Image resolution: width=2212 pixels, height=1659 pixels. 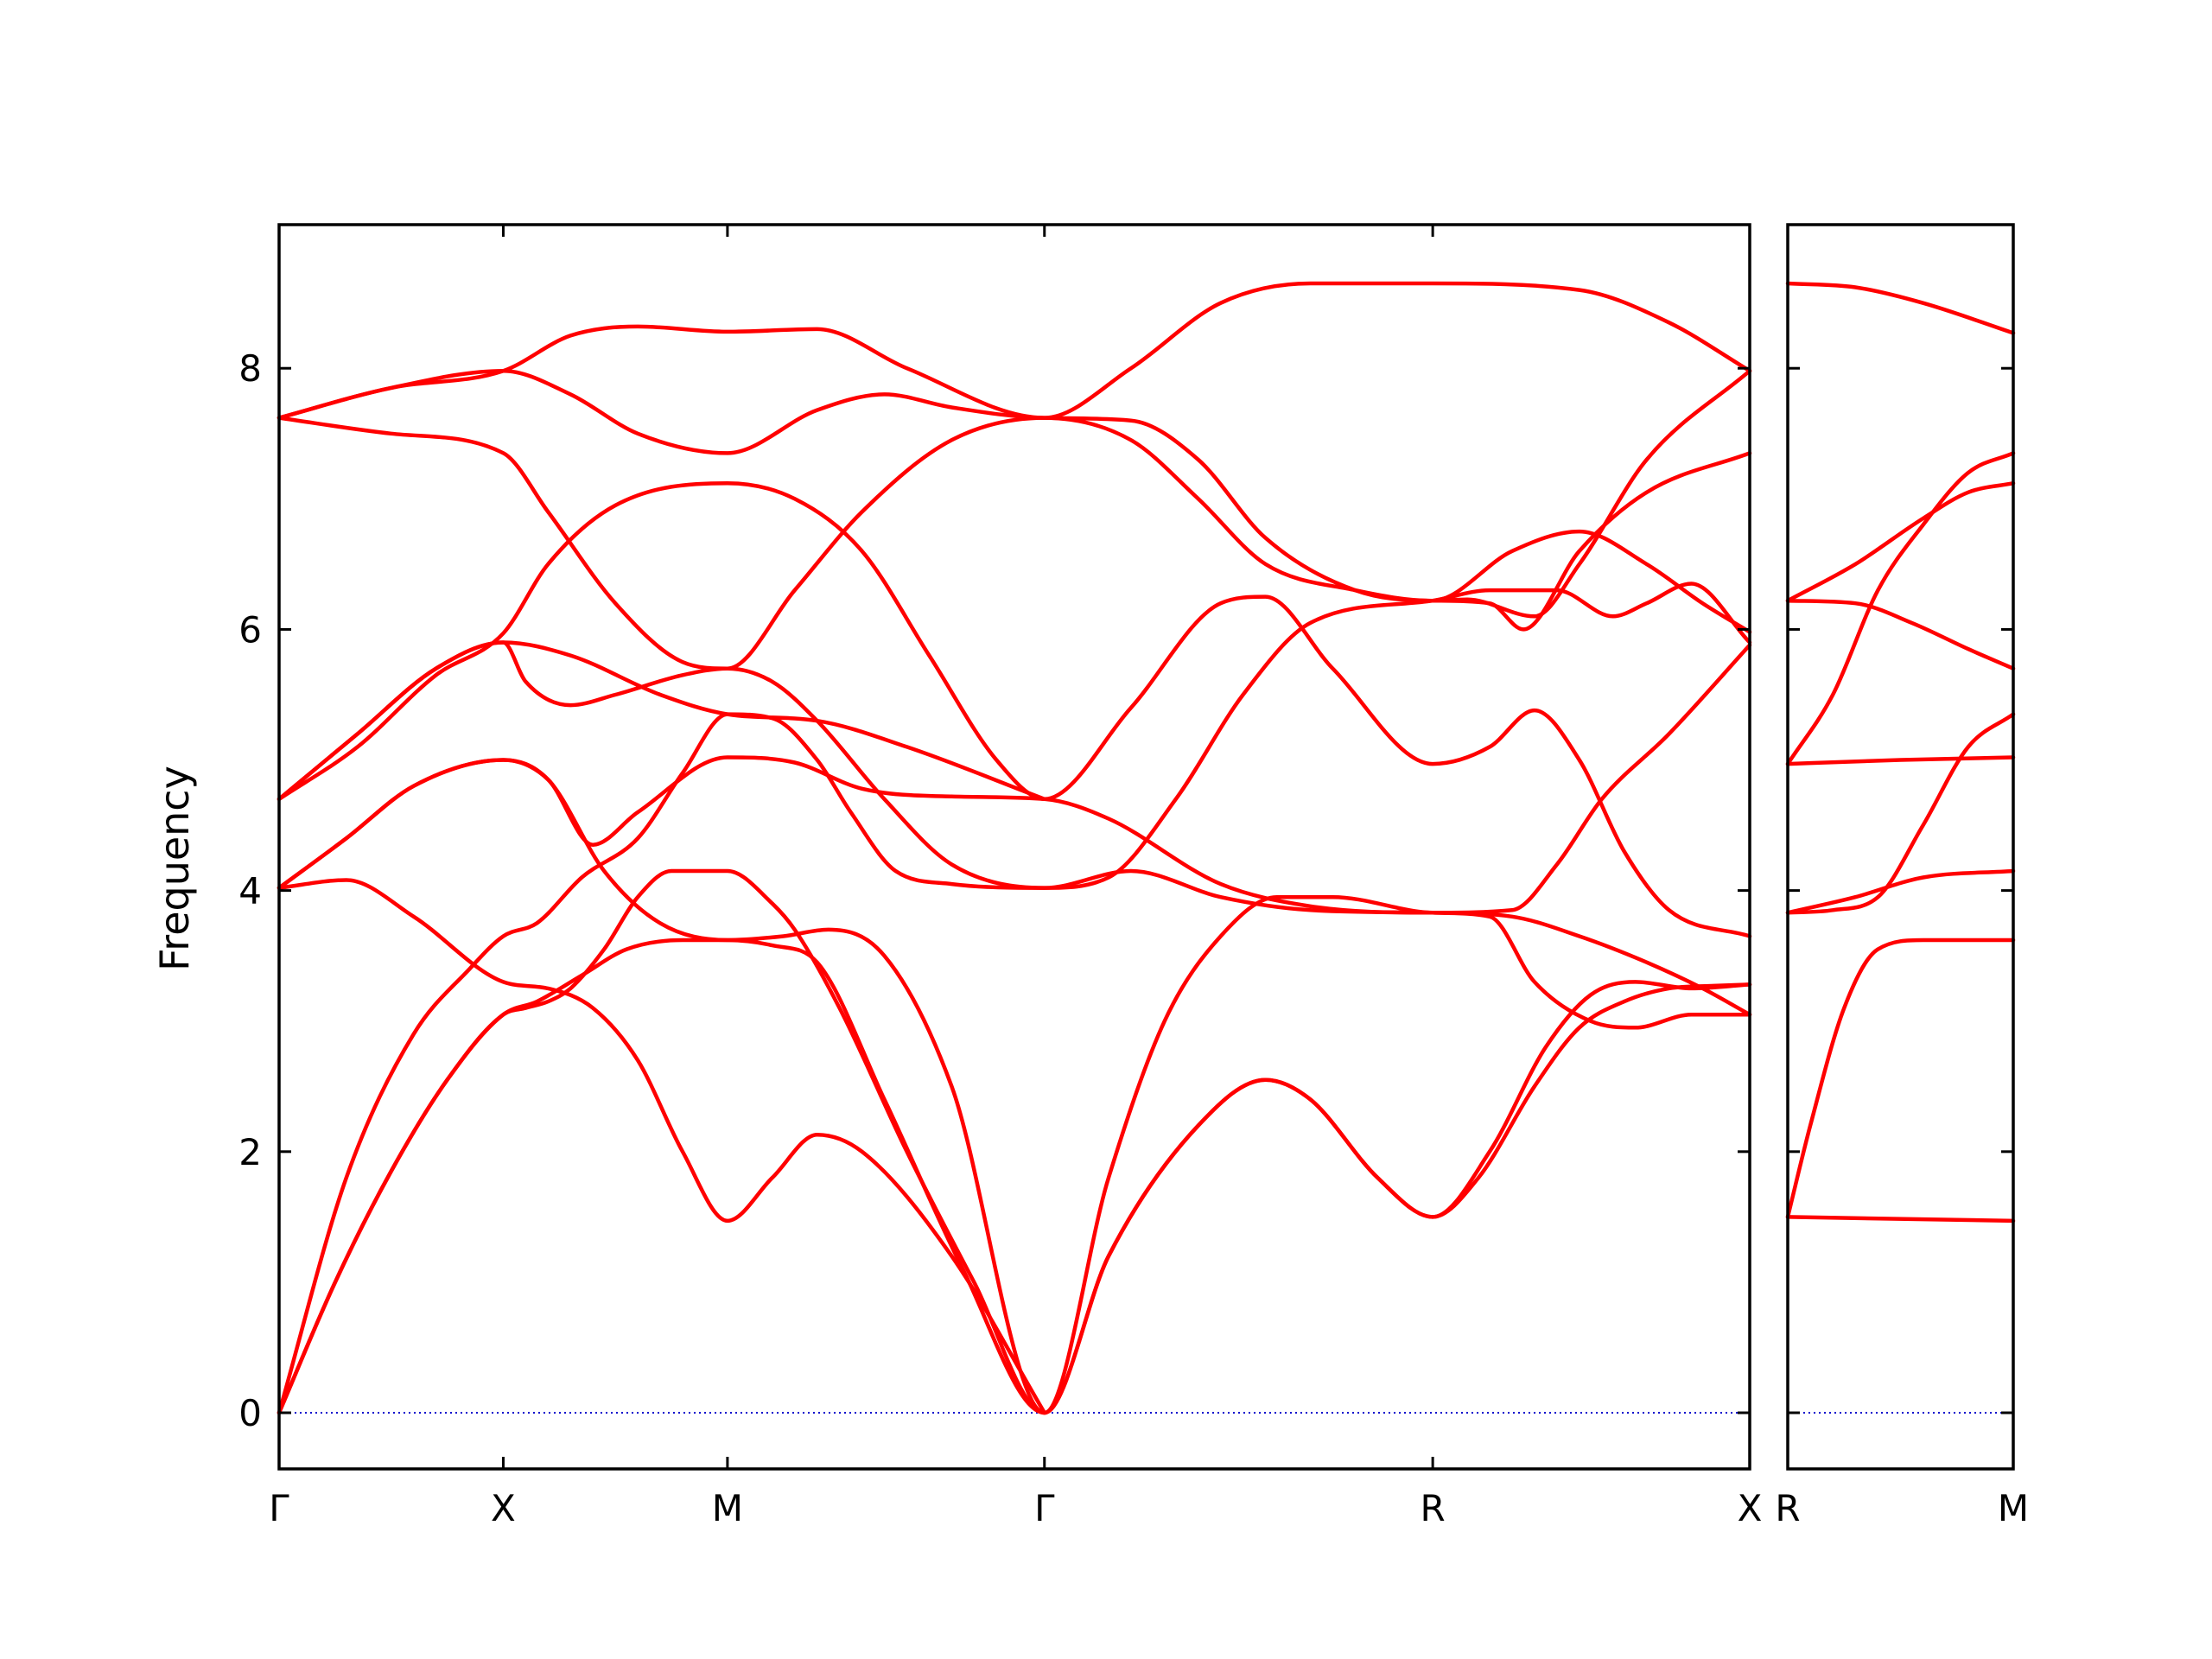 I want to click on ytick-label-2: 2, so click(x=250, y=1152).